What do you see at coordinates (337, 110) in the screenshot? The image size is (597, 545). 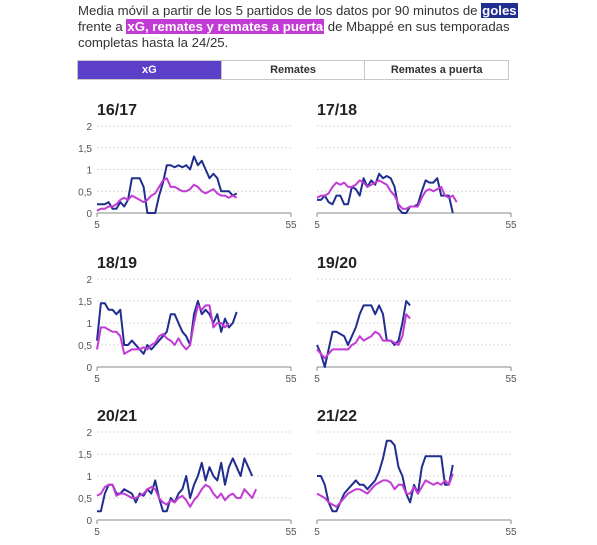 I see `season-title: 17/18` at bounding box center [337, 110].